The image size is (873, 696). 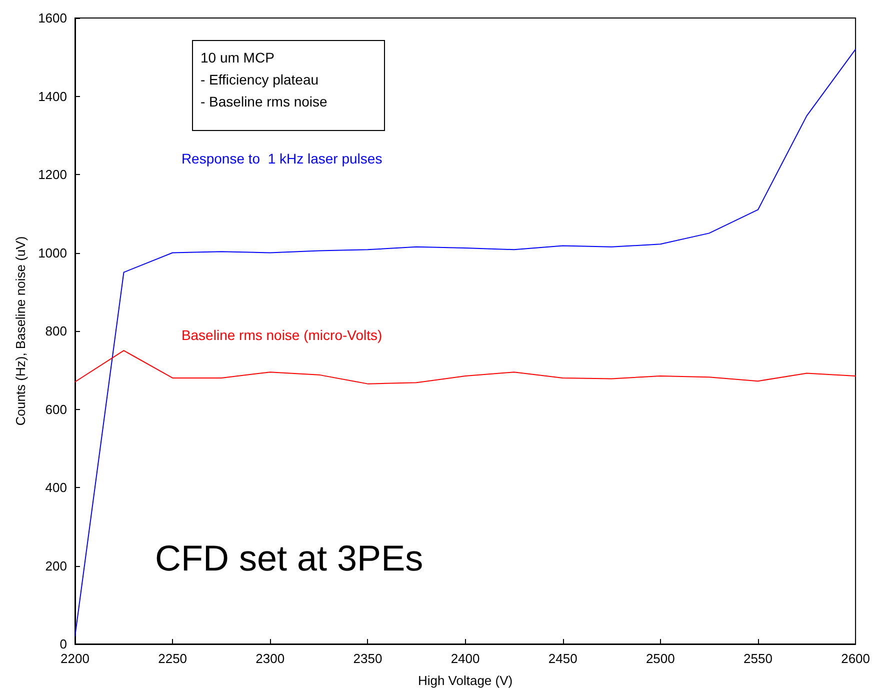 What do you see at coordinates (758, 658) in the screenshot?
I see `x-tick-label: 2550` at bounding box center [758, 658].